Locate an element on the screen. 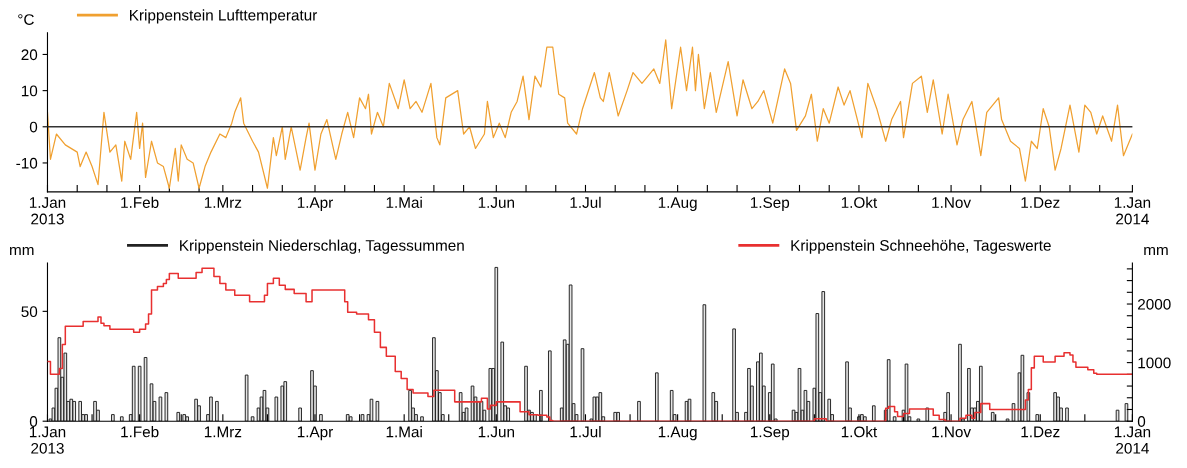 The width and height of the screenshot is (1187, 468). legend-label: Krippenstein Schneehöhe, Tageswerte is located at coordinates (921, 246).